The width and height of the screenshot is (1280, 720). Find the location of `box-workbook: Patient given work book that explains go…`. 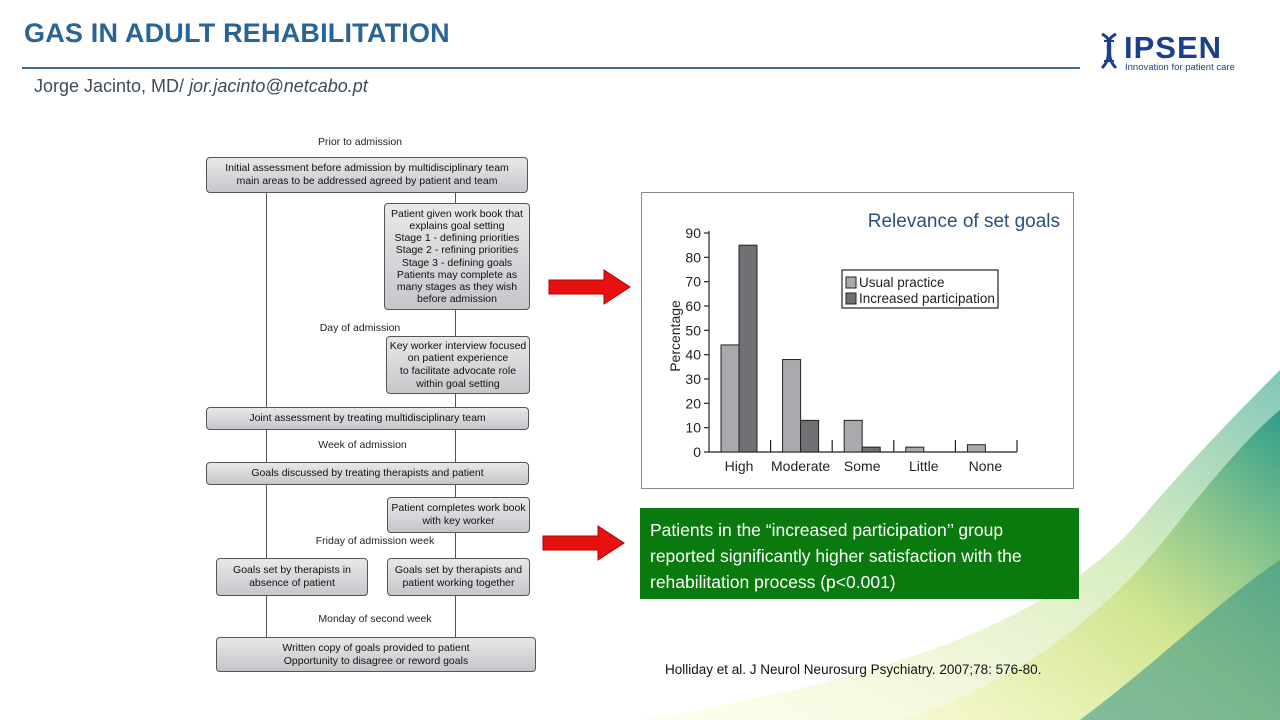

box-workbook: Patient given work book that explains go… is located at coordinates (457, 256).